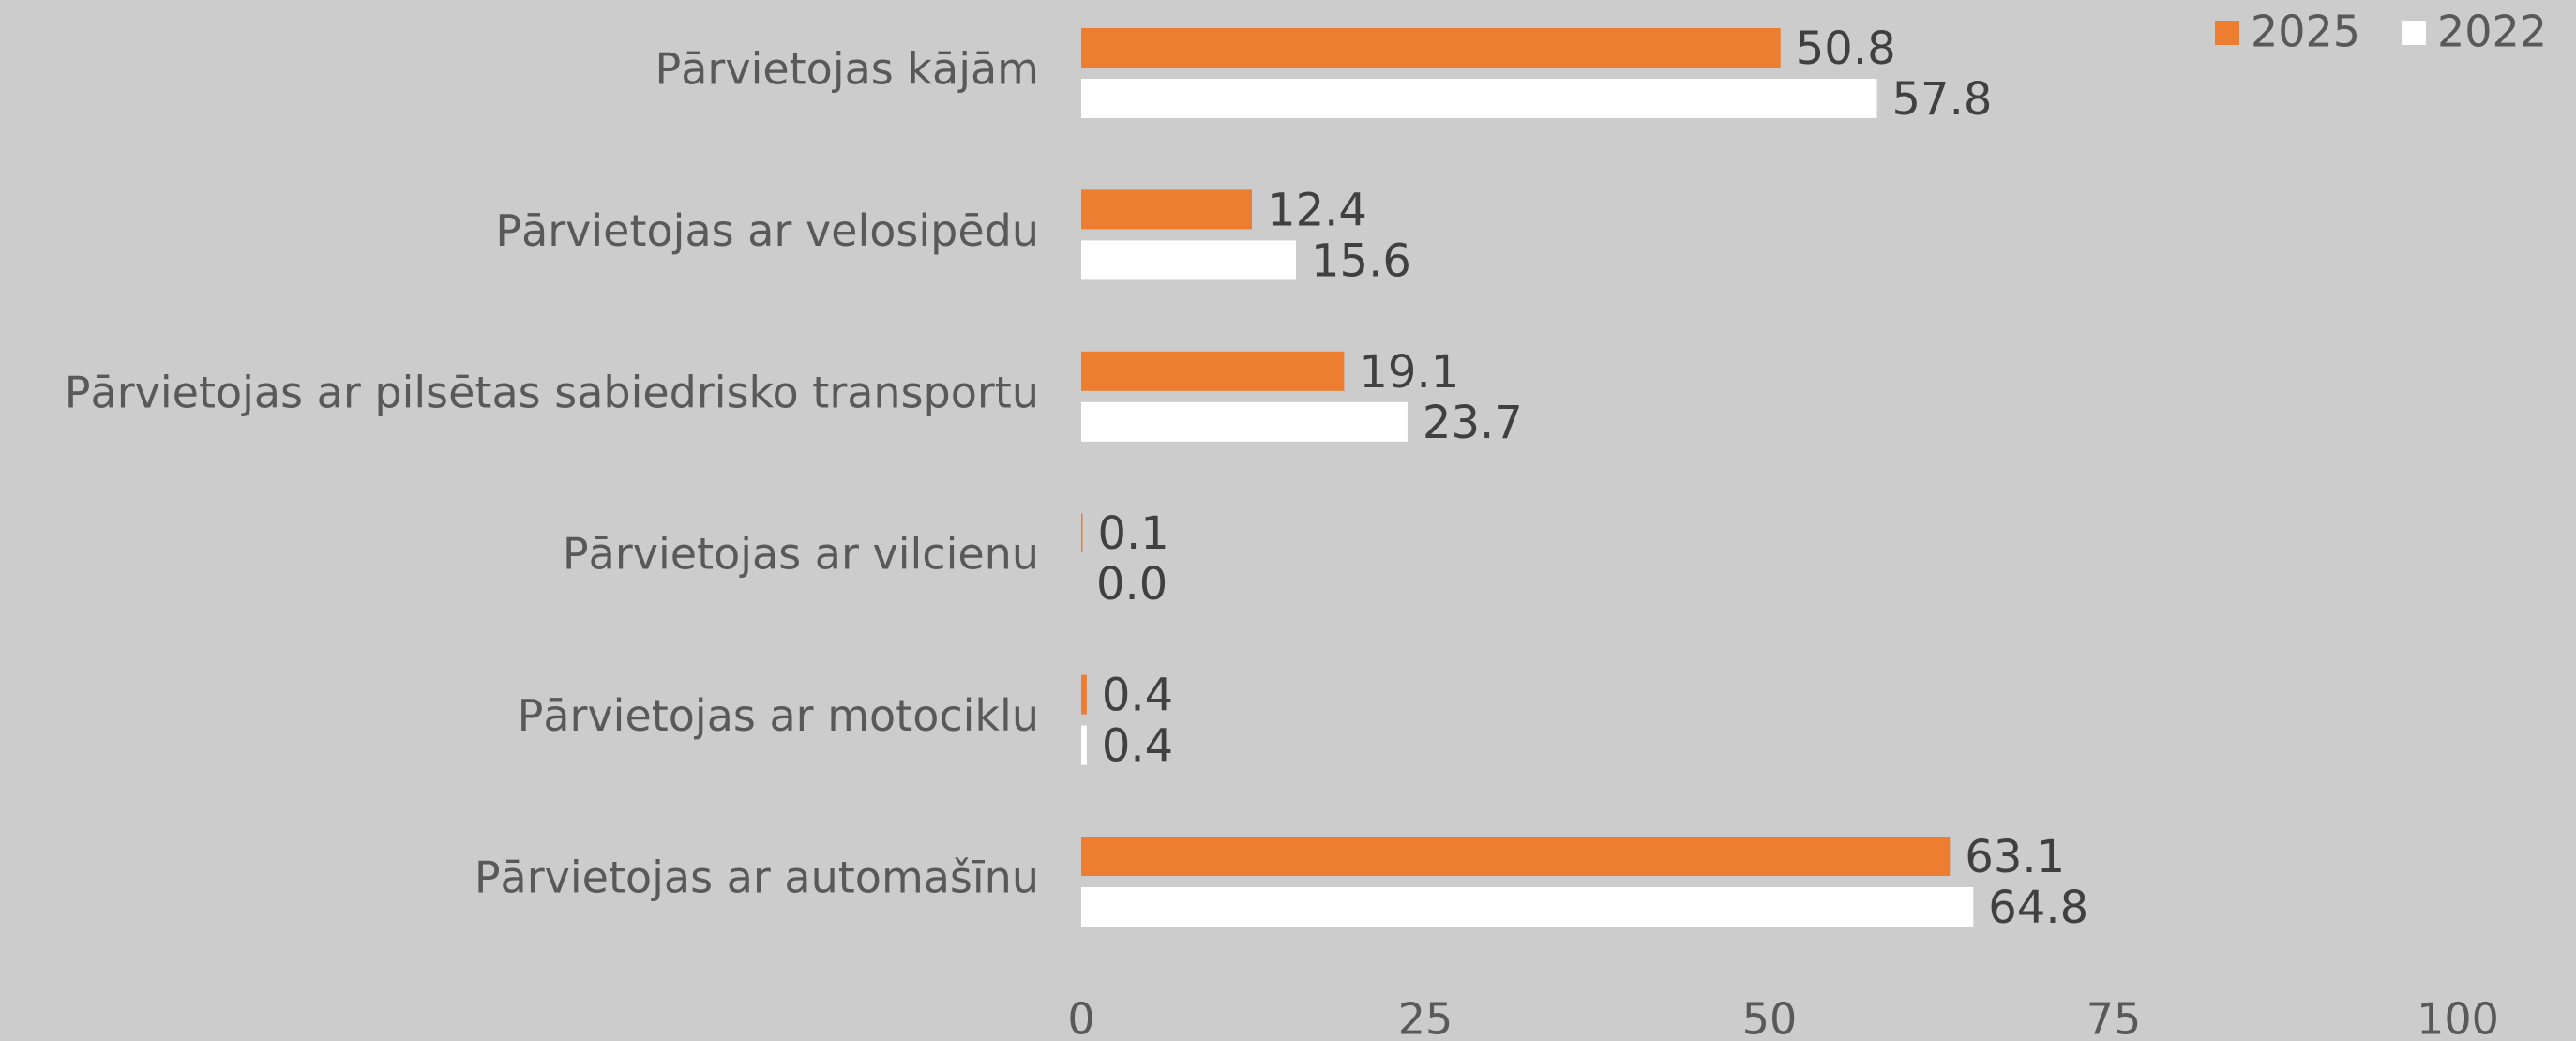 The height and width of the screenshot is (1041, 2576). Describe the element at coordinates (2114, 1018) in the screenshot. I see `x-tick-label: 75` at that location.